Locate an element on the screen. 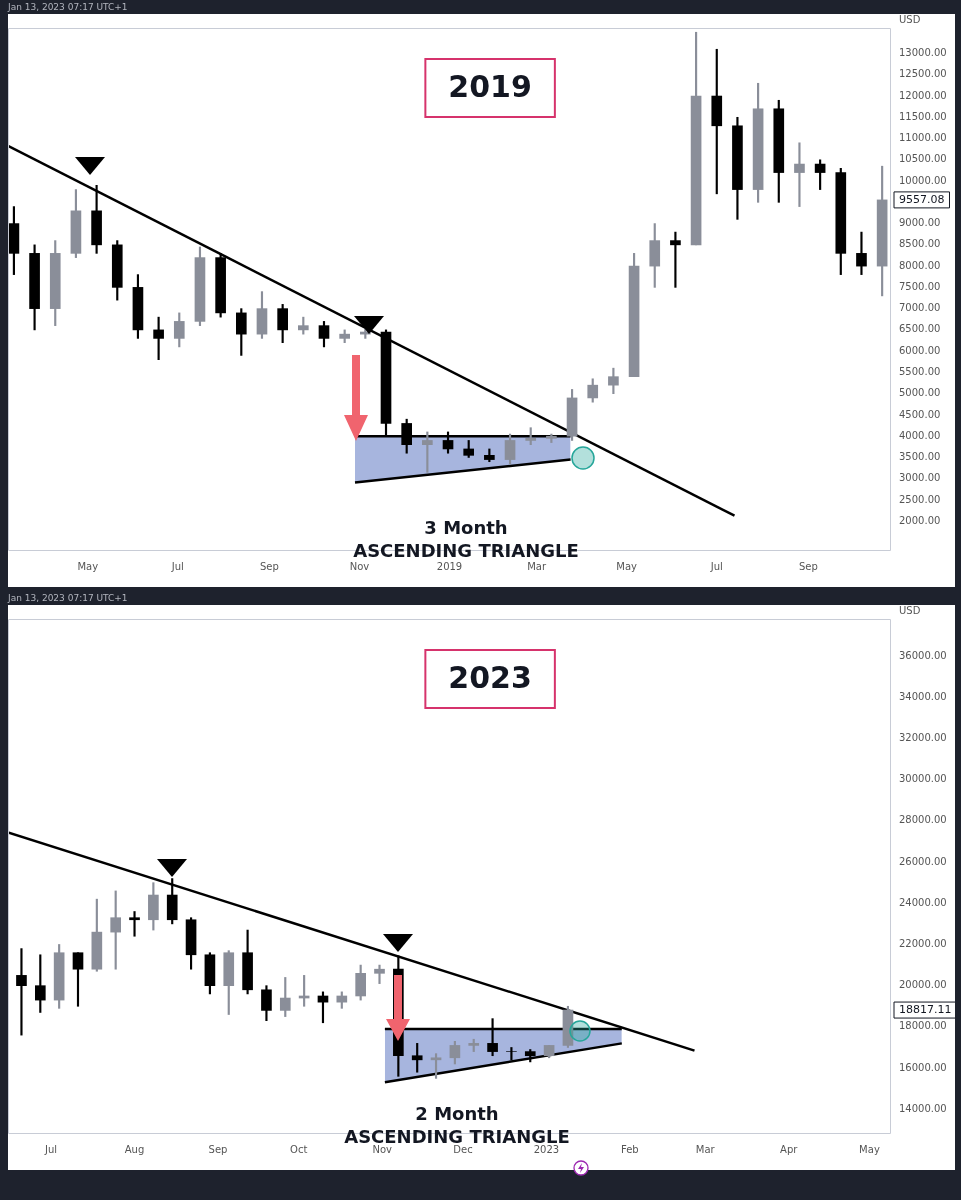  text: 2023 is located at coordinates (490, 677).